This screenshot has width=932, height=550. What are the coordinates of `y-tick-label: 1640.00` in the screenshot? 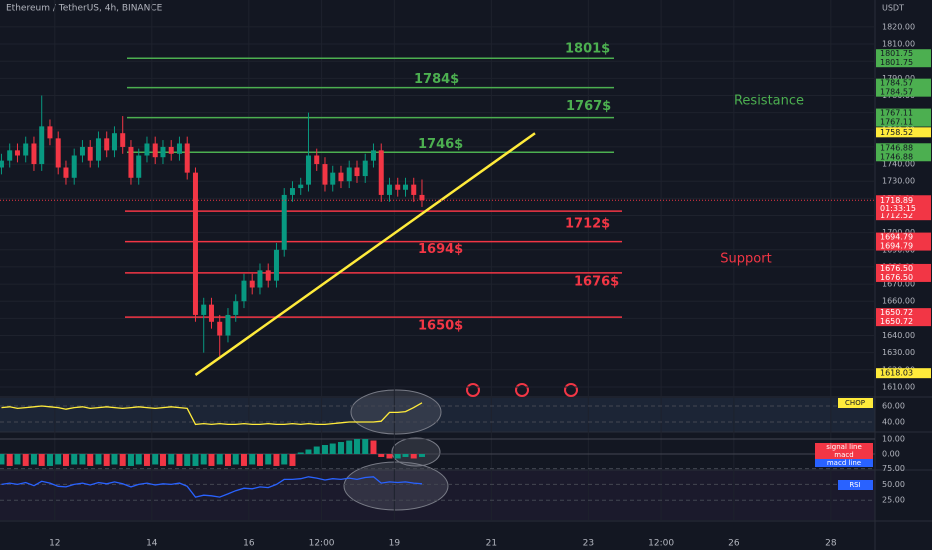 It's located at (898, 335).